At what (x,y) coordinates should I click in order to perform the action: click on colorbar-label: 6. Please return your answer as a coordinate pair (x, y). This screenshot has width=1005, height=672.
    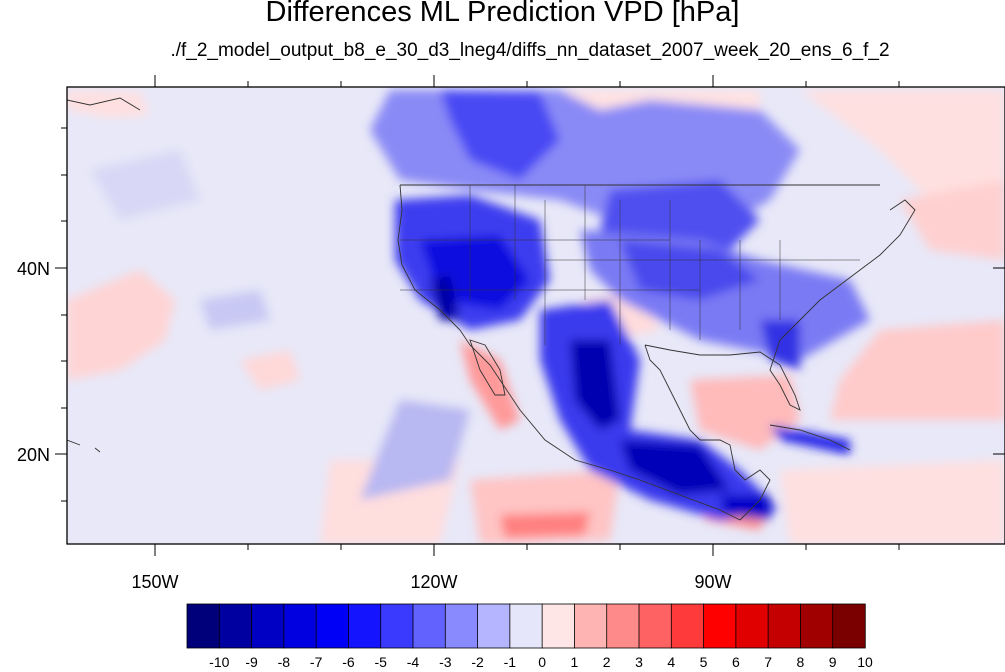
    Looking at the image, I should click on (736, 662).